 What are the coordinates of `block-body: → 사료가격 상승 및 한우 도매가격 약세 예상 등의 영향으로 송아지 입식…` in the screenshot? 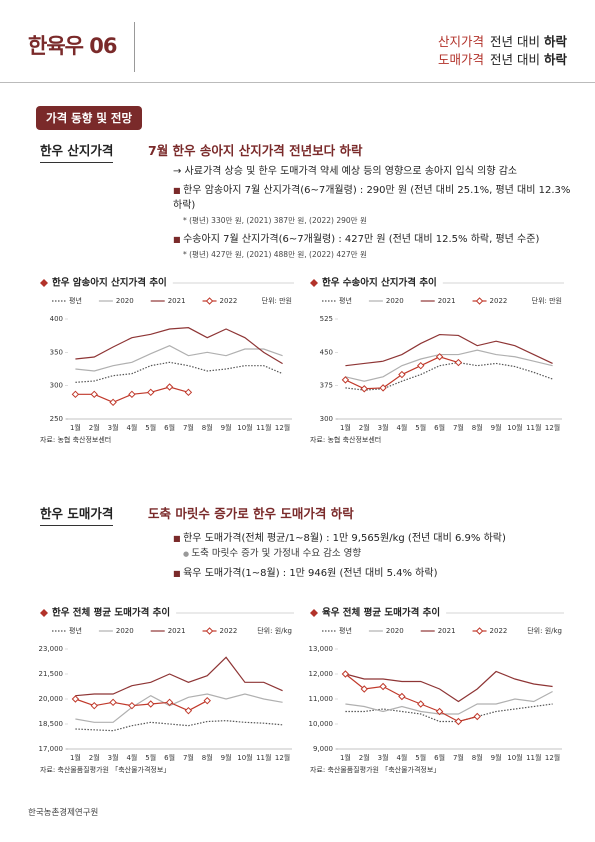 It's located at (373, 213).